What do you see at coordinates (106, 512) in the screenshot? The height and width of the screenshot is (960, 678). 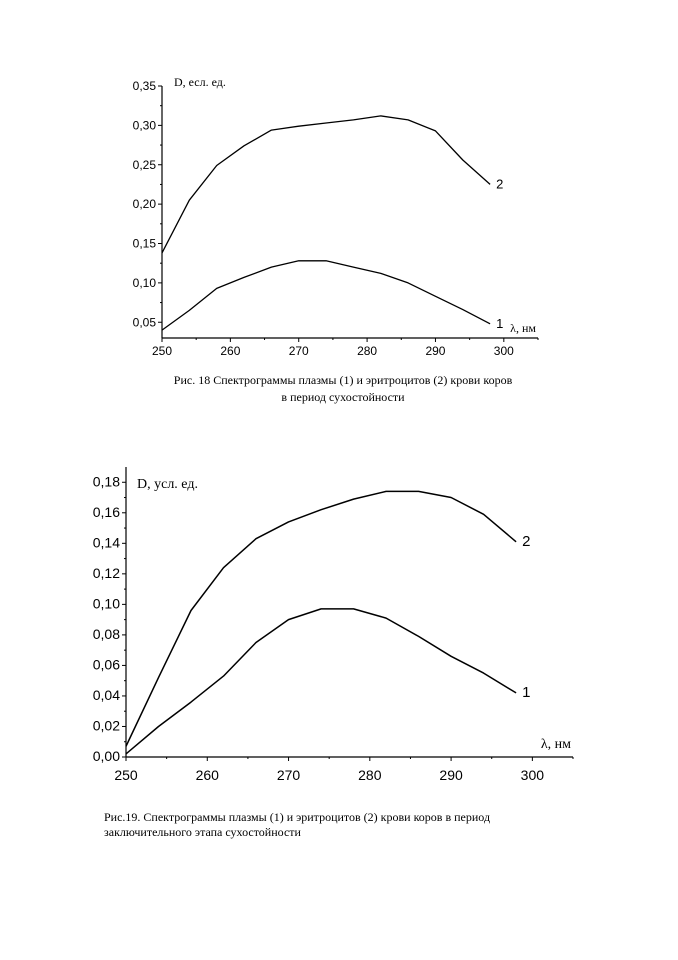 I see `y-tick-label: 0,16` at bounding box center [106, 512].